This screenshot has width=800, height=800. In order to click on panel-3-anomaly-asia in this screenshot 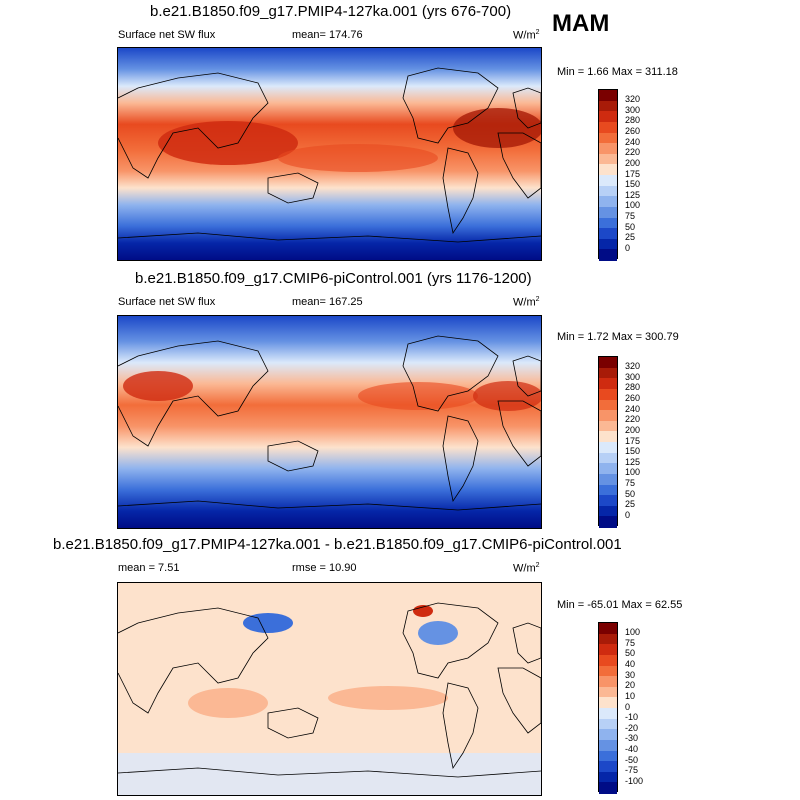, I will do `click(268, 623)`.